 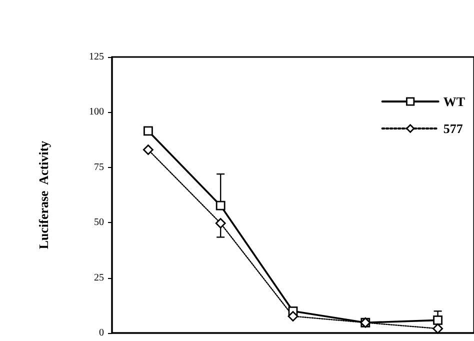 What do you see at coordinates (99, 278) in the screenshot?
I see `y-tick-label: 25` at bounding box center [99, 278].